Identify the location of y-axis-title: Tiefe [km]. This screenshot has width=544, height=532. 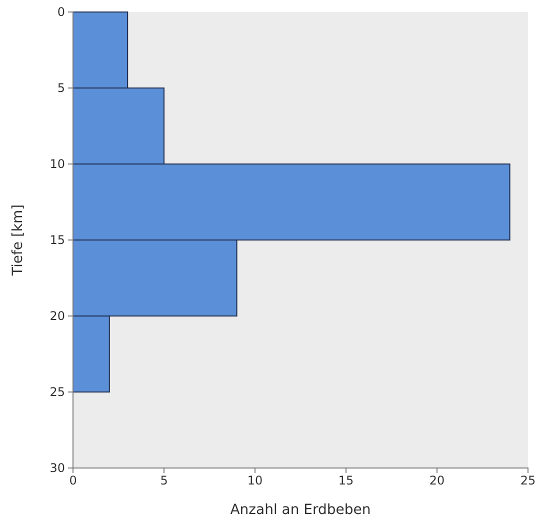
(18, 240).